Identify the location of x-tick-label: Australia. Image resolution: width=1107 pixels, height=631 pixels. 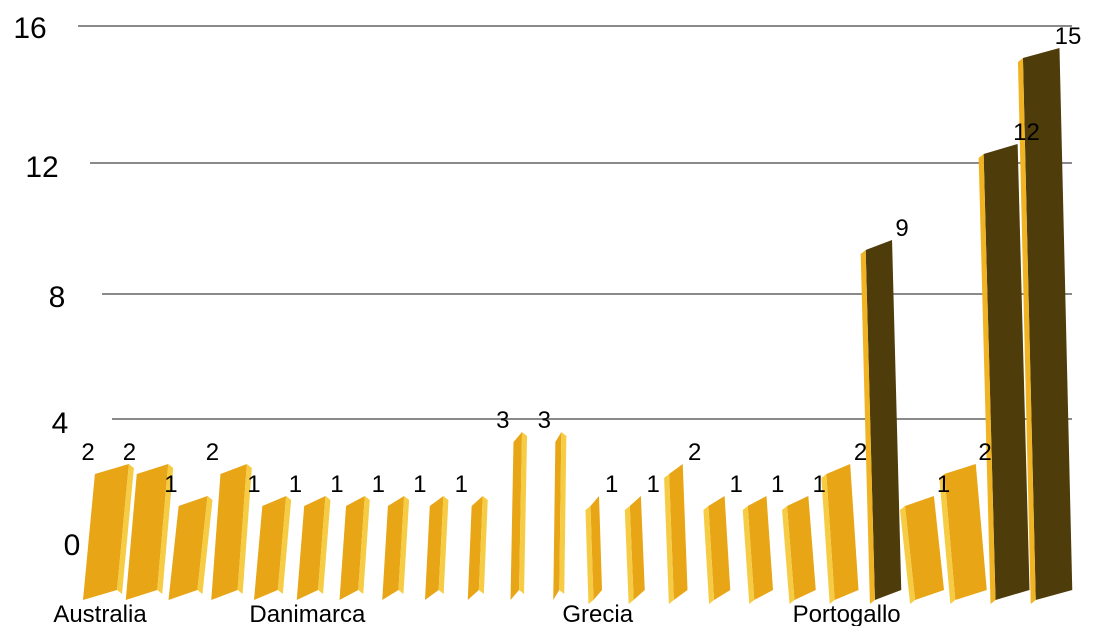
(100, 613).